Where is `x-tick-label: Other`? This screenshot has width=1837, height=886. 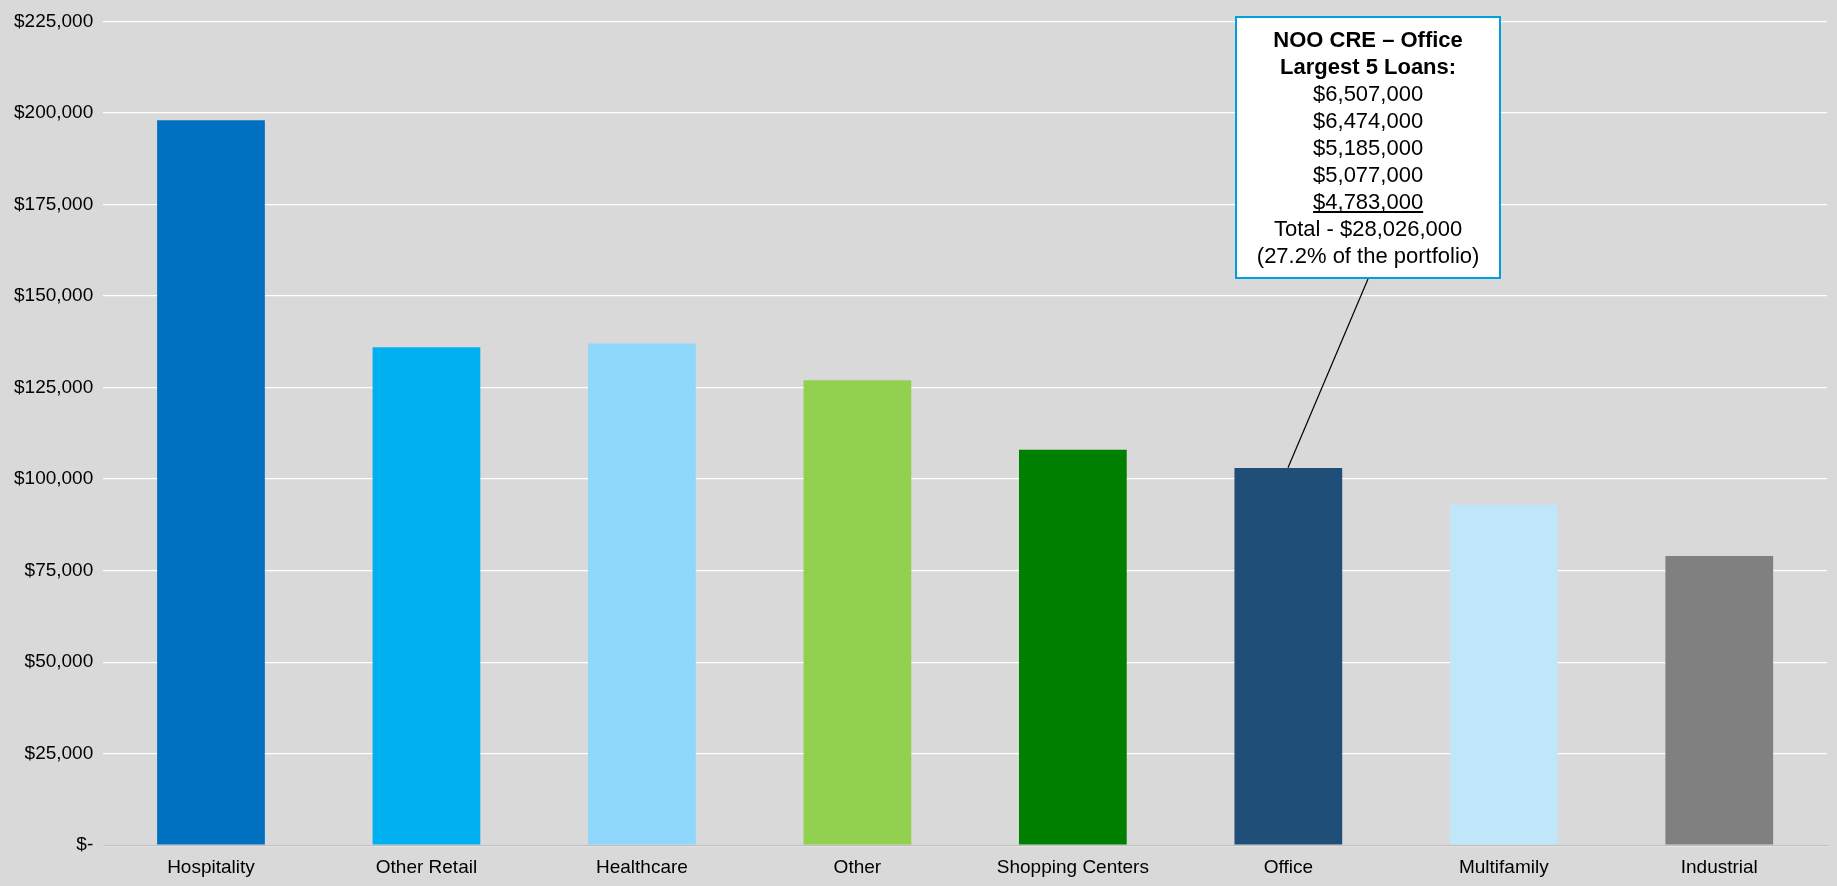 x-tick-label: Other is located at coordinates (857, 866).